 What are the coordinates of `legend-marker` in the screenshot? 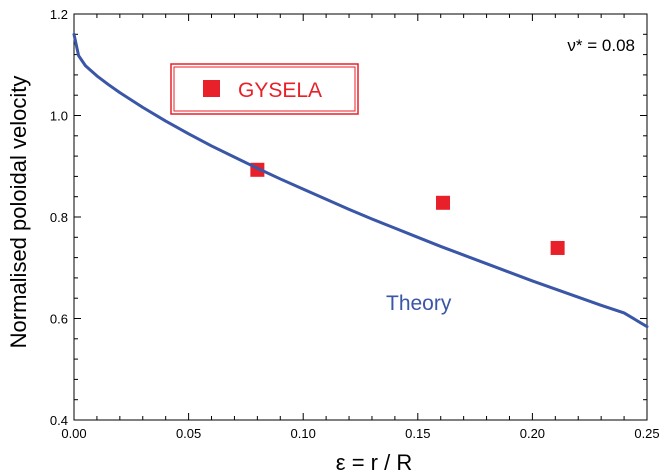 It's located at (211, 88).